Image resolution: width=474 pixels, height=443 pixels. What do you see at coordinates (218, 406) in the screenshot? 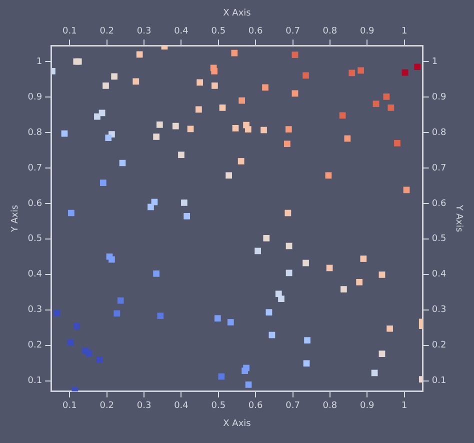
I see `x2-tick-label: 0.5` at bounding box center [218, 406].